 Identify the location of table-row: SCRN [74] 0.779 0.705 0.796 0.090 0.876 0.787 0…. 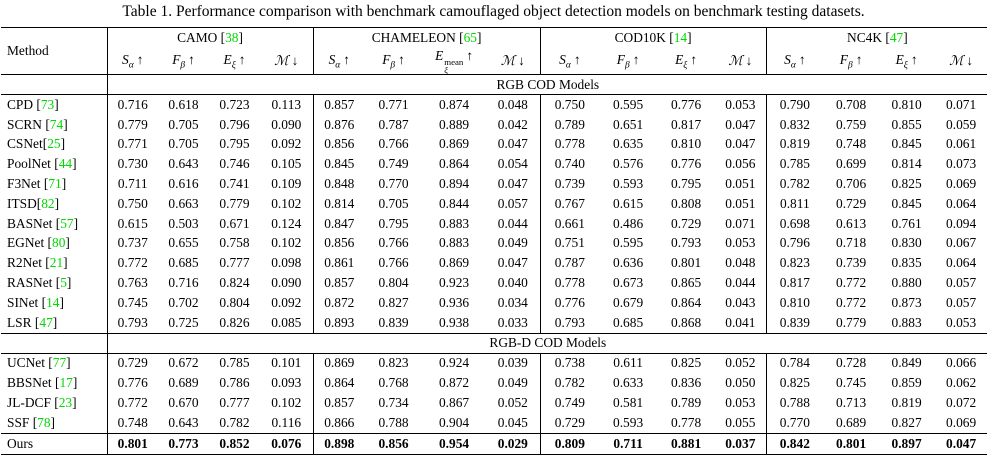
(494, 124).